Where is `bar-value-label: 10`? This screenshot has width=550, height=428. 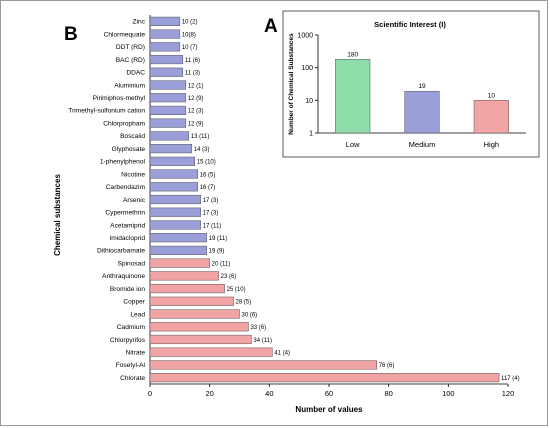 bar-value-label: 10 is located at coordinates (492, 95).